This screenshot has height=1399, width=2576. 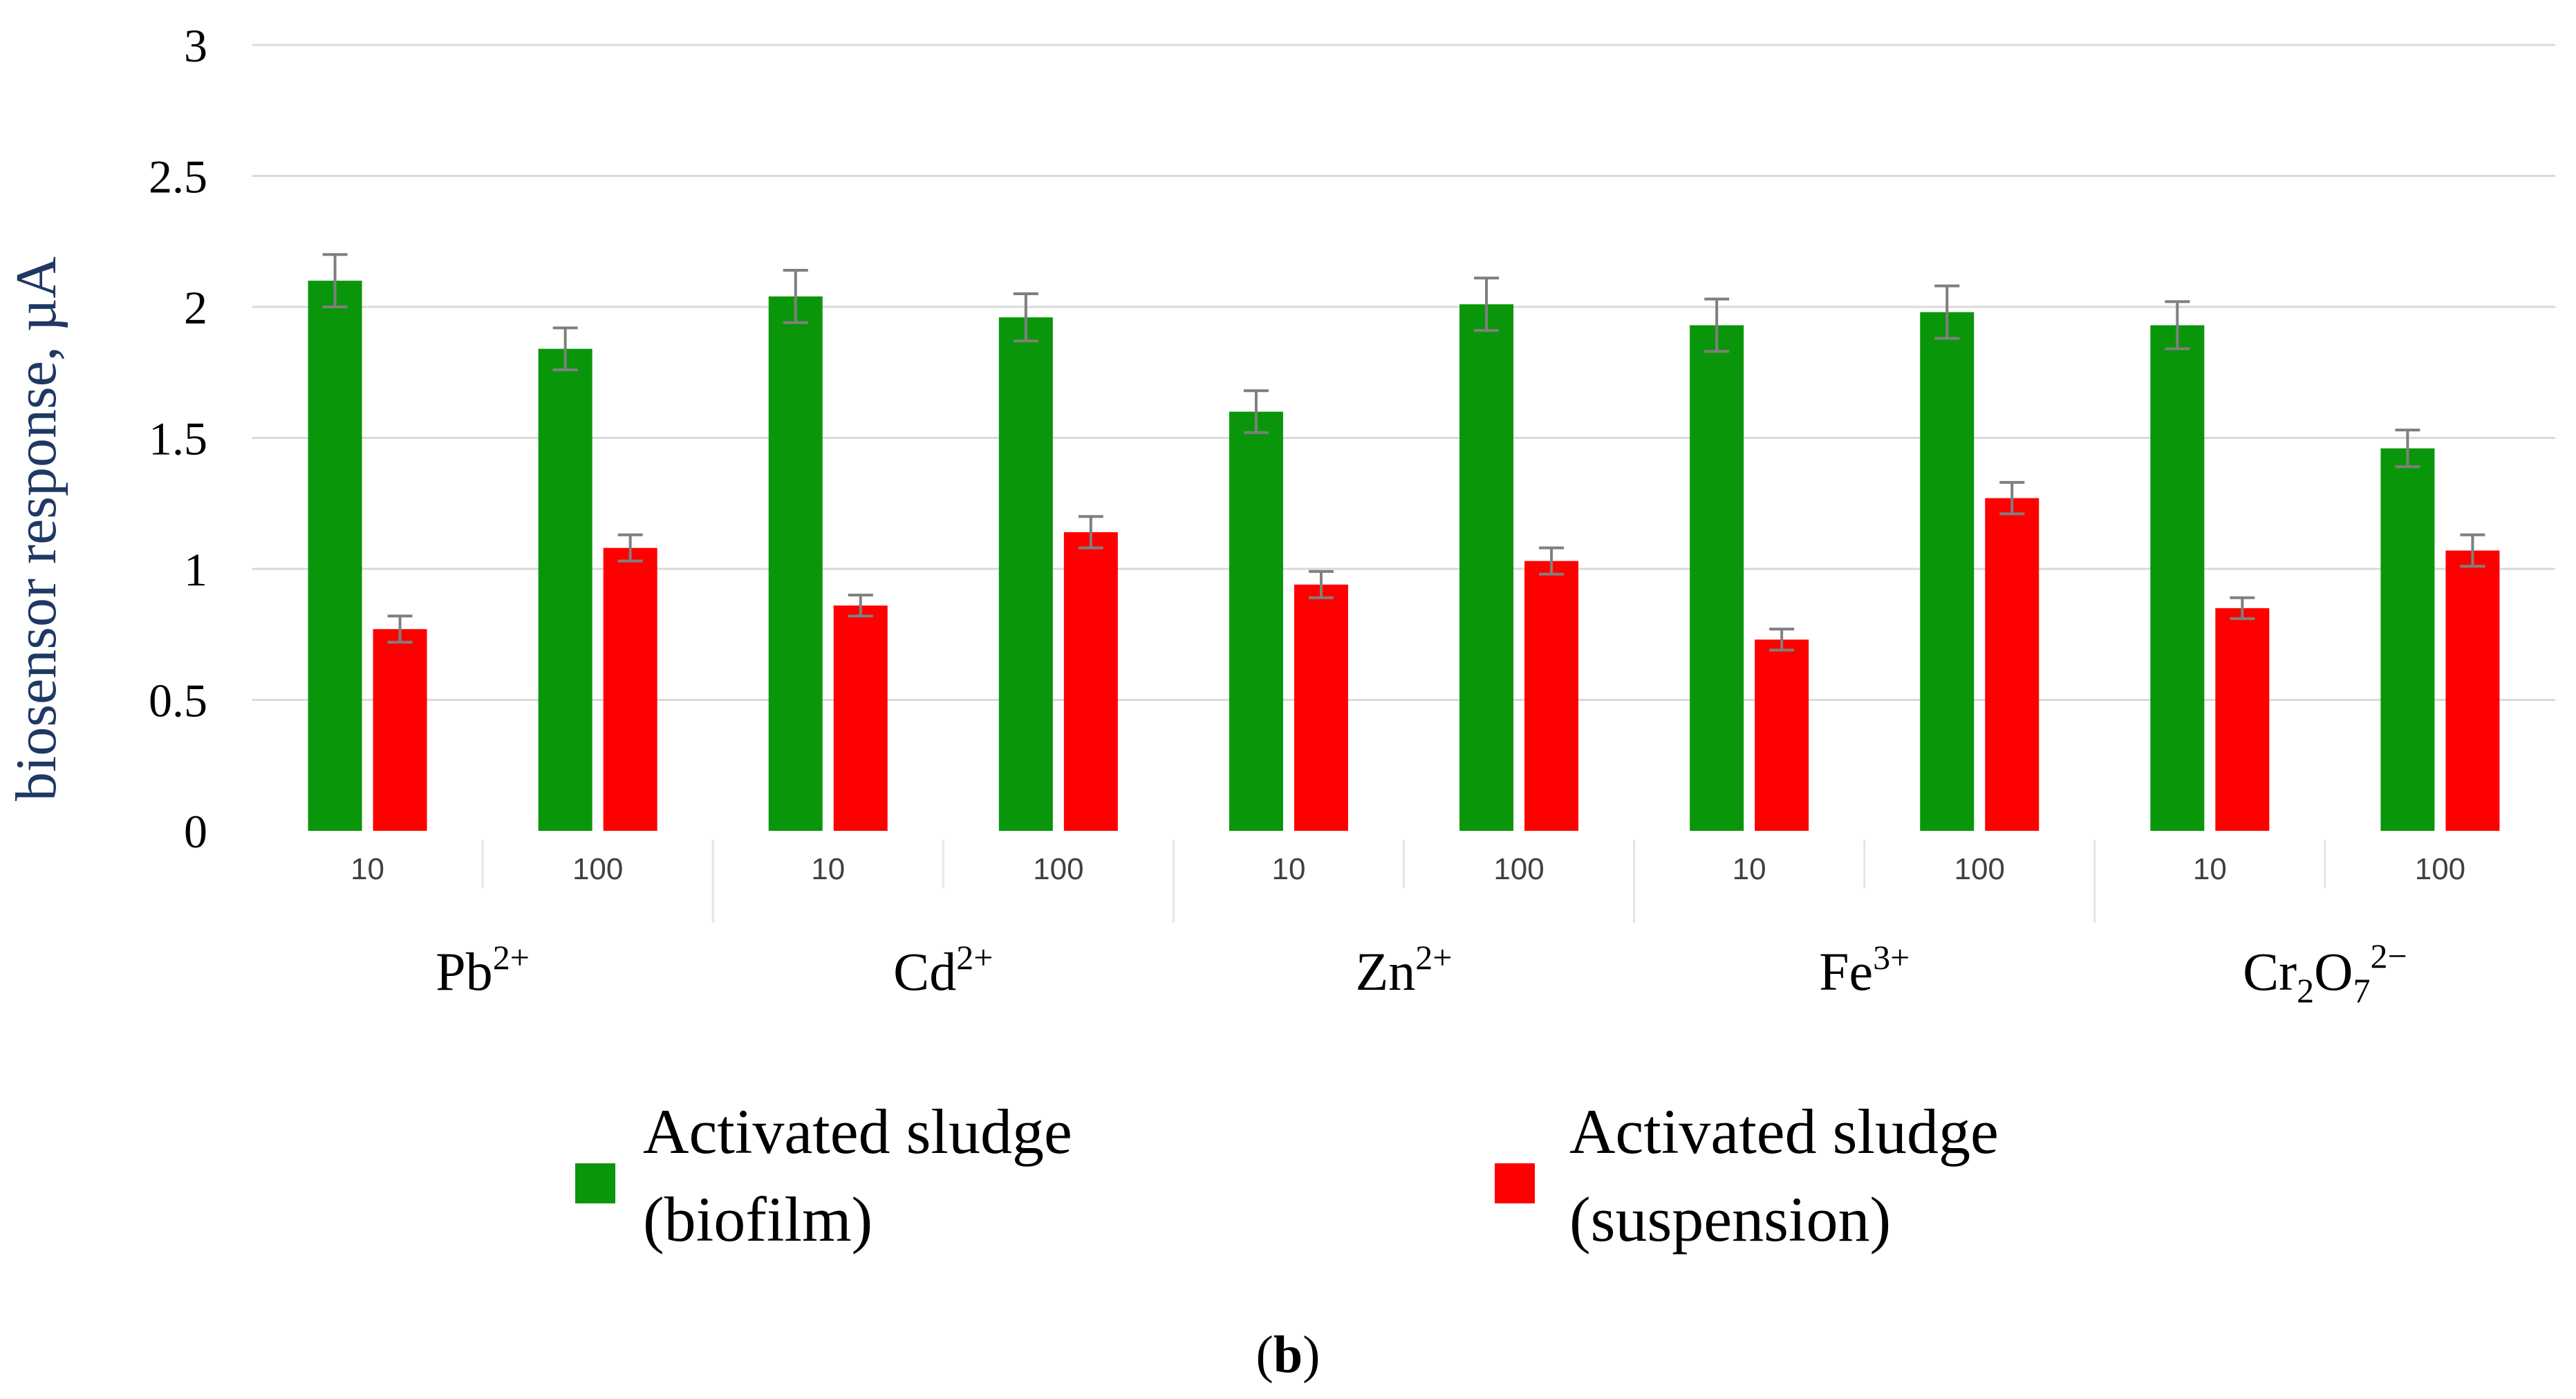 What do you see at coordinates (1515, 1183) in the screenshot?
I see `legend-swatch-suspension` at bounding box center [1515, 1183].